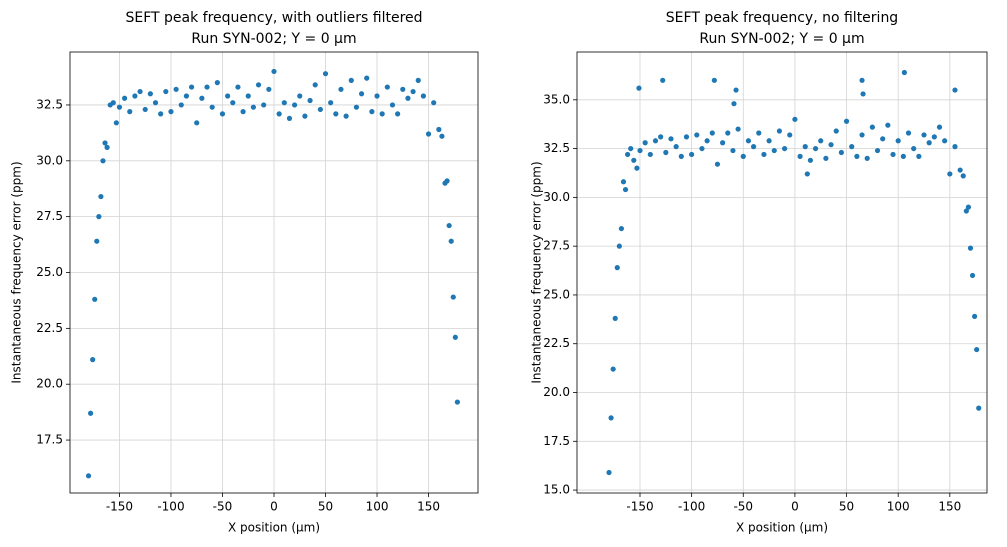 Image resolution: width=1007 pixels, height=547 pixels. I want to click on y-tick-label: 20.0, so click(49, 384).